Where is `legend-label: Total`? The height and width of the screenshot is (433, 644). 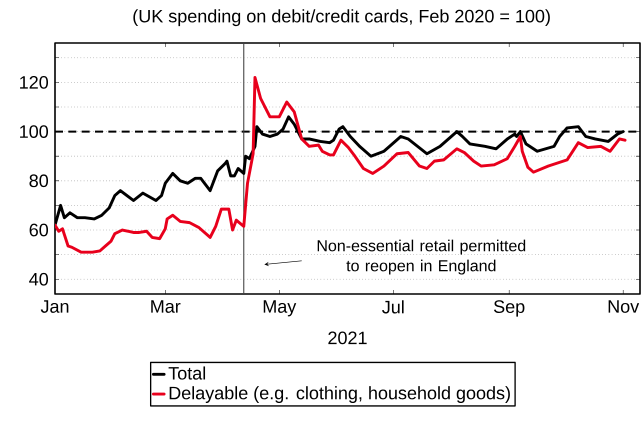
legend-label: Total is located at coordinates (187, 373).